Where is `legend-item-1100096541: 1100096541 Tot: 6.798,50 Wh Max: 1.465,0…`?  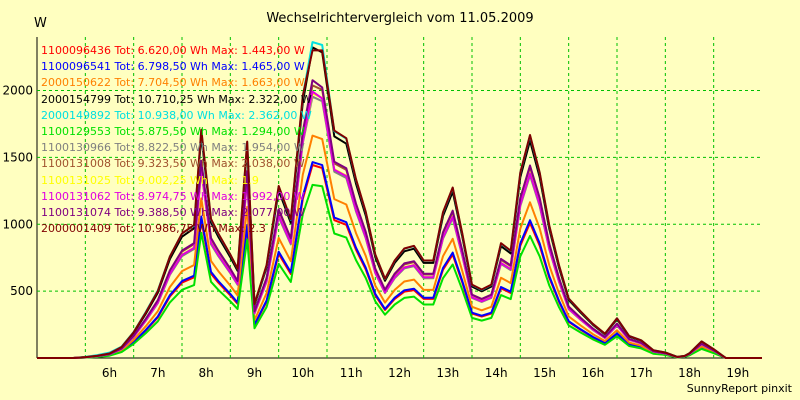
legend-item-1100096541: 1100096541 Tot: 6.798,50 Wh Max: 1.465,0… is located at coordinates (173, 67).